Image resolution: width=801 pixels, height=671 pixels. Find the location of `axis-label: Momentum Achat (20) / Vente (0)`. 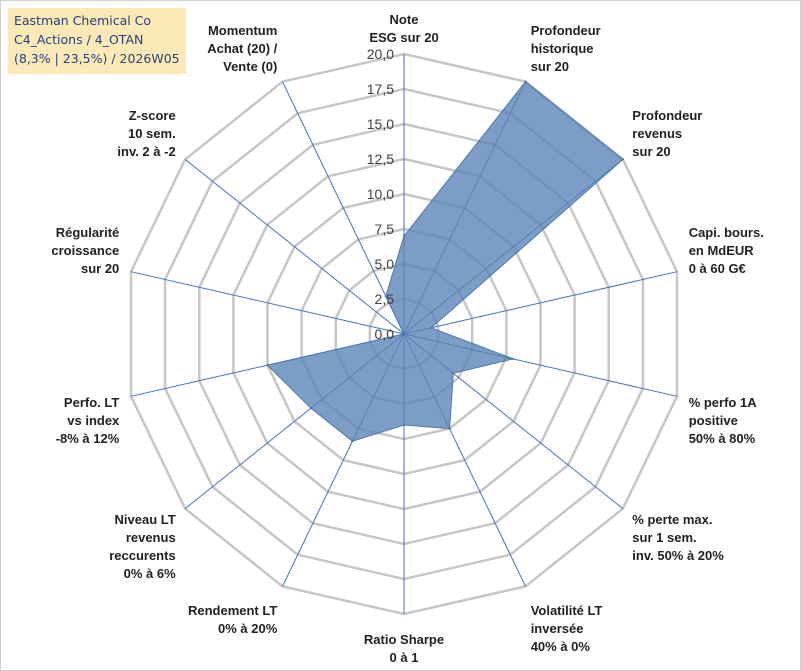

axis-label: Momentum Achat (20) / Vente (0) is located at coordinates (242, 48).